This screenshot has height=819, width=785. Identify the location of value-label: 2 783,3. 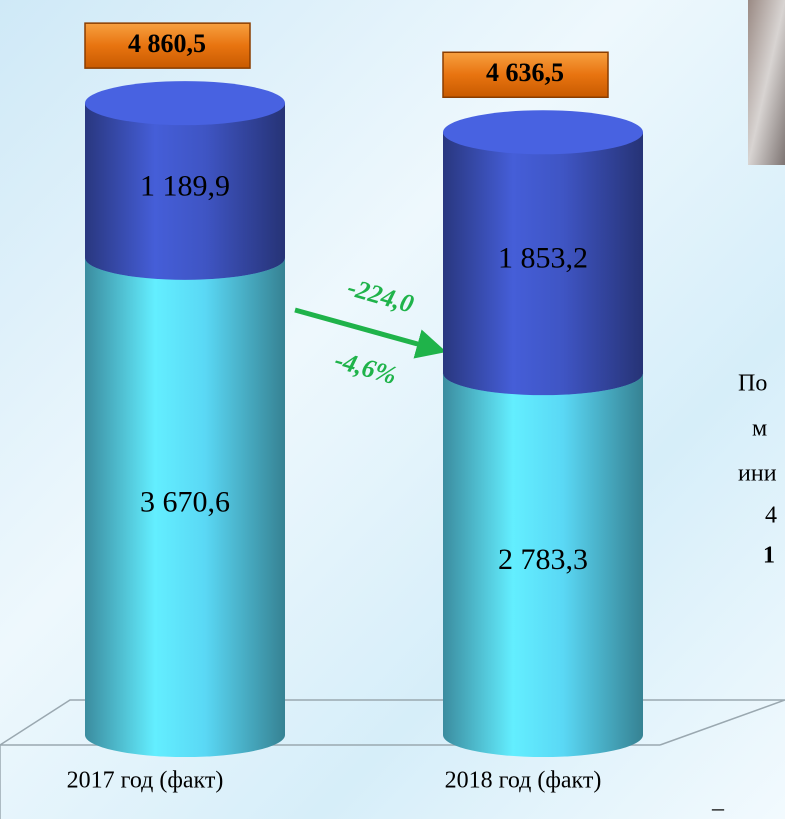
(543, 559).